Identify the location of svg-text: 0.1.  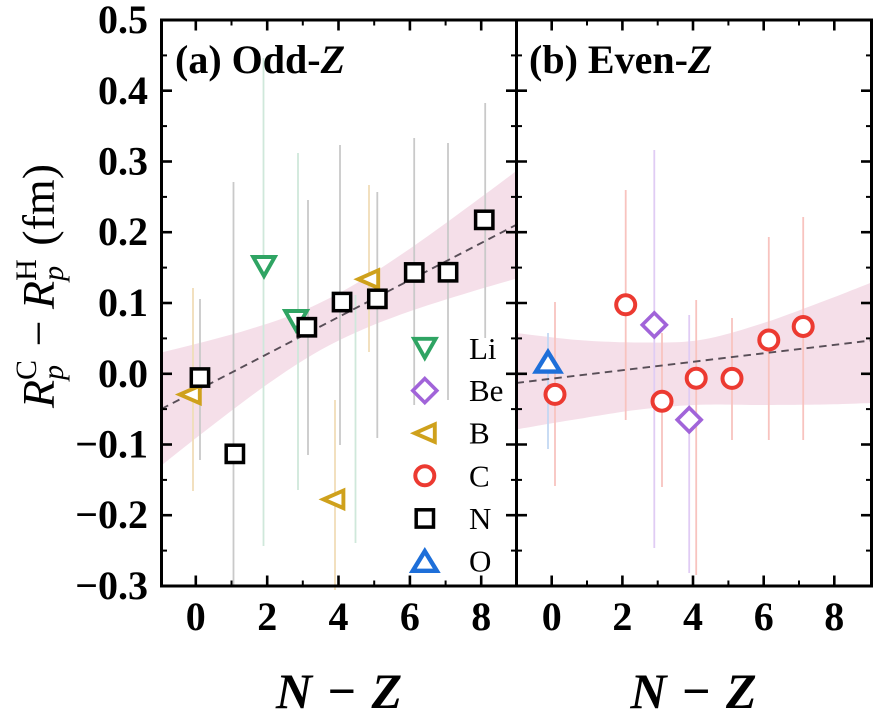
(123, 302).